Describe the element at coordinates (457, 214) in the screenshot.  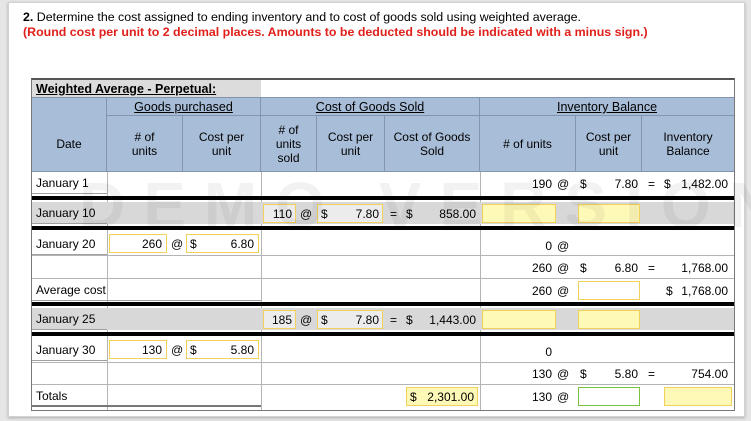
I see `jan10-cogs: 858.00` at that location.